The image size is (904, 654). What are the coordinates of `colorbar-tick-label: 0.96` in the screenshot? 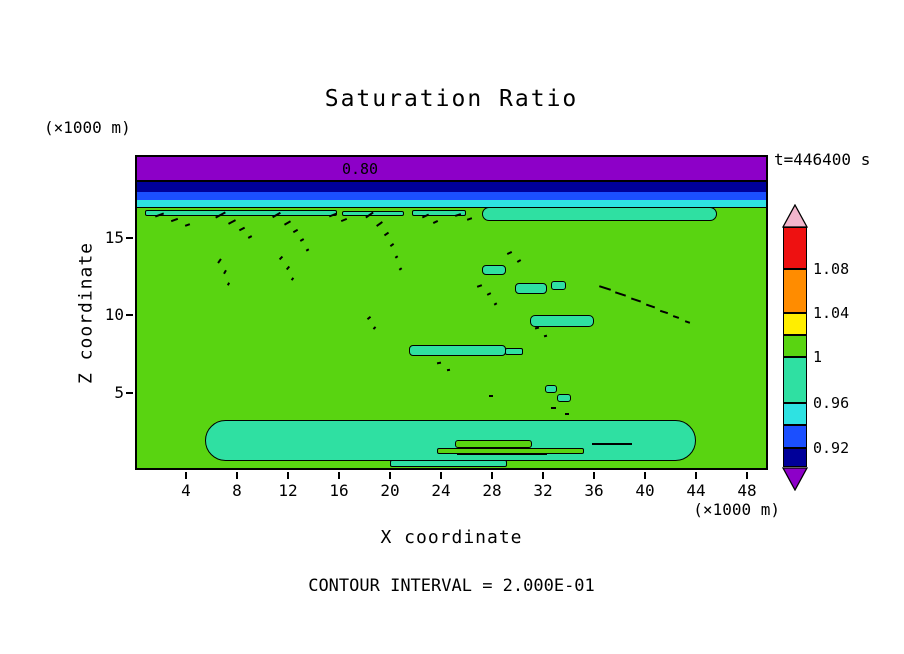 It's located at (831, 403).